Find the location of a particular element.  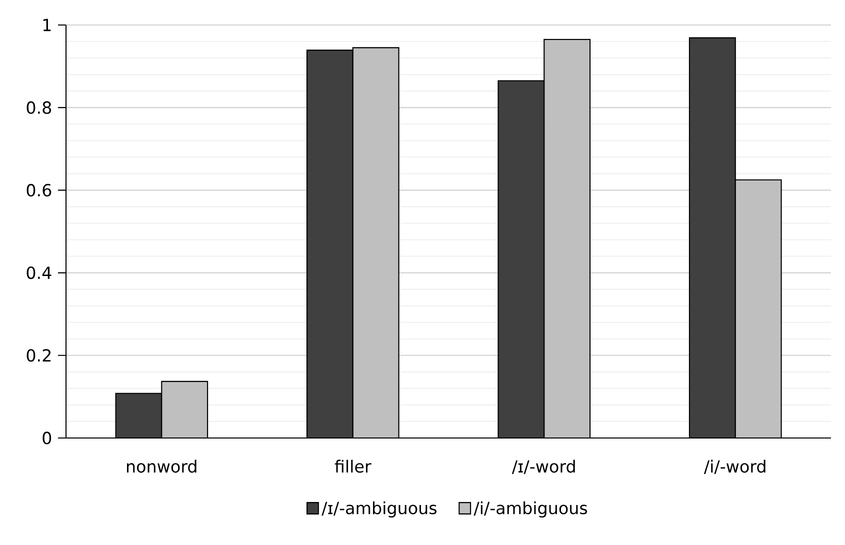

y-tick-label: 0.8 is located at coordinates (39, 107).